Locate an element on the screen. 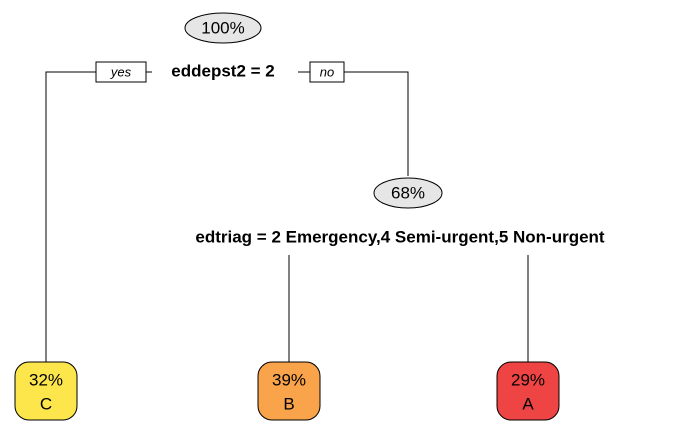 The height and width of the screenshot is (428, 697). split-label: eddepst2 = 2 is located at coordinates (222, 70).